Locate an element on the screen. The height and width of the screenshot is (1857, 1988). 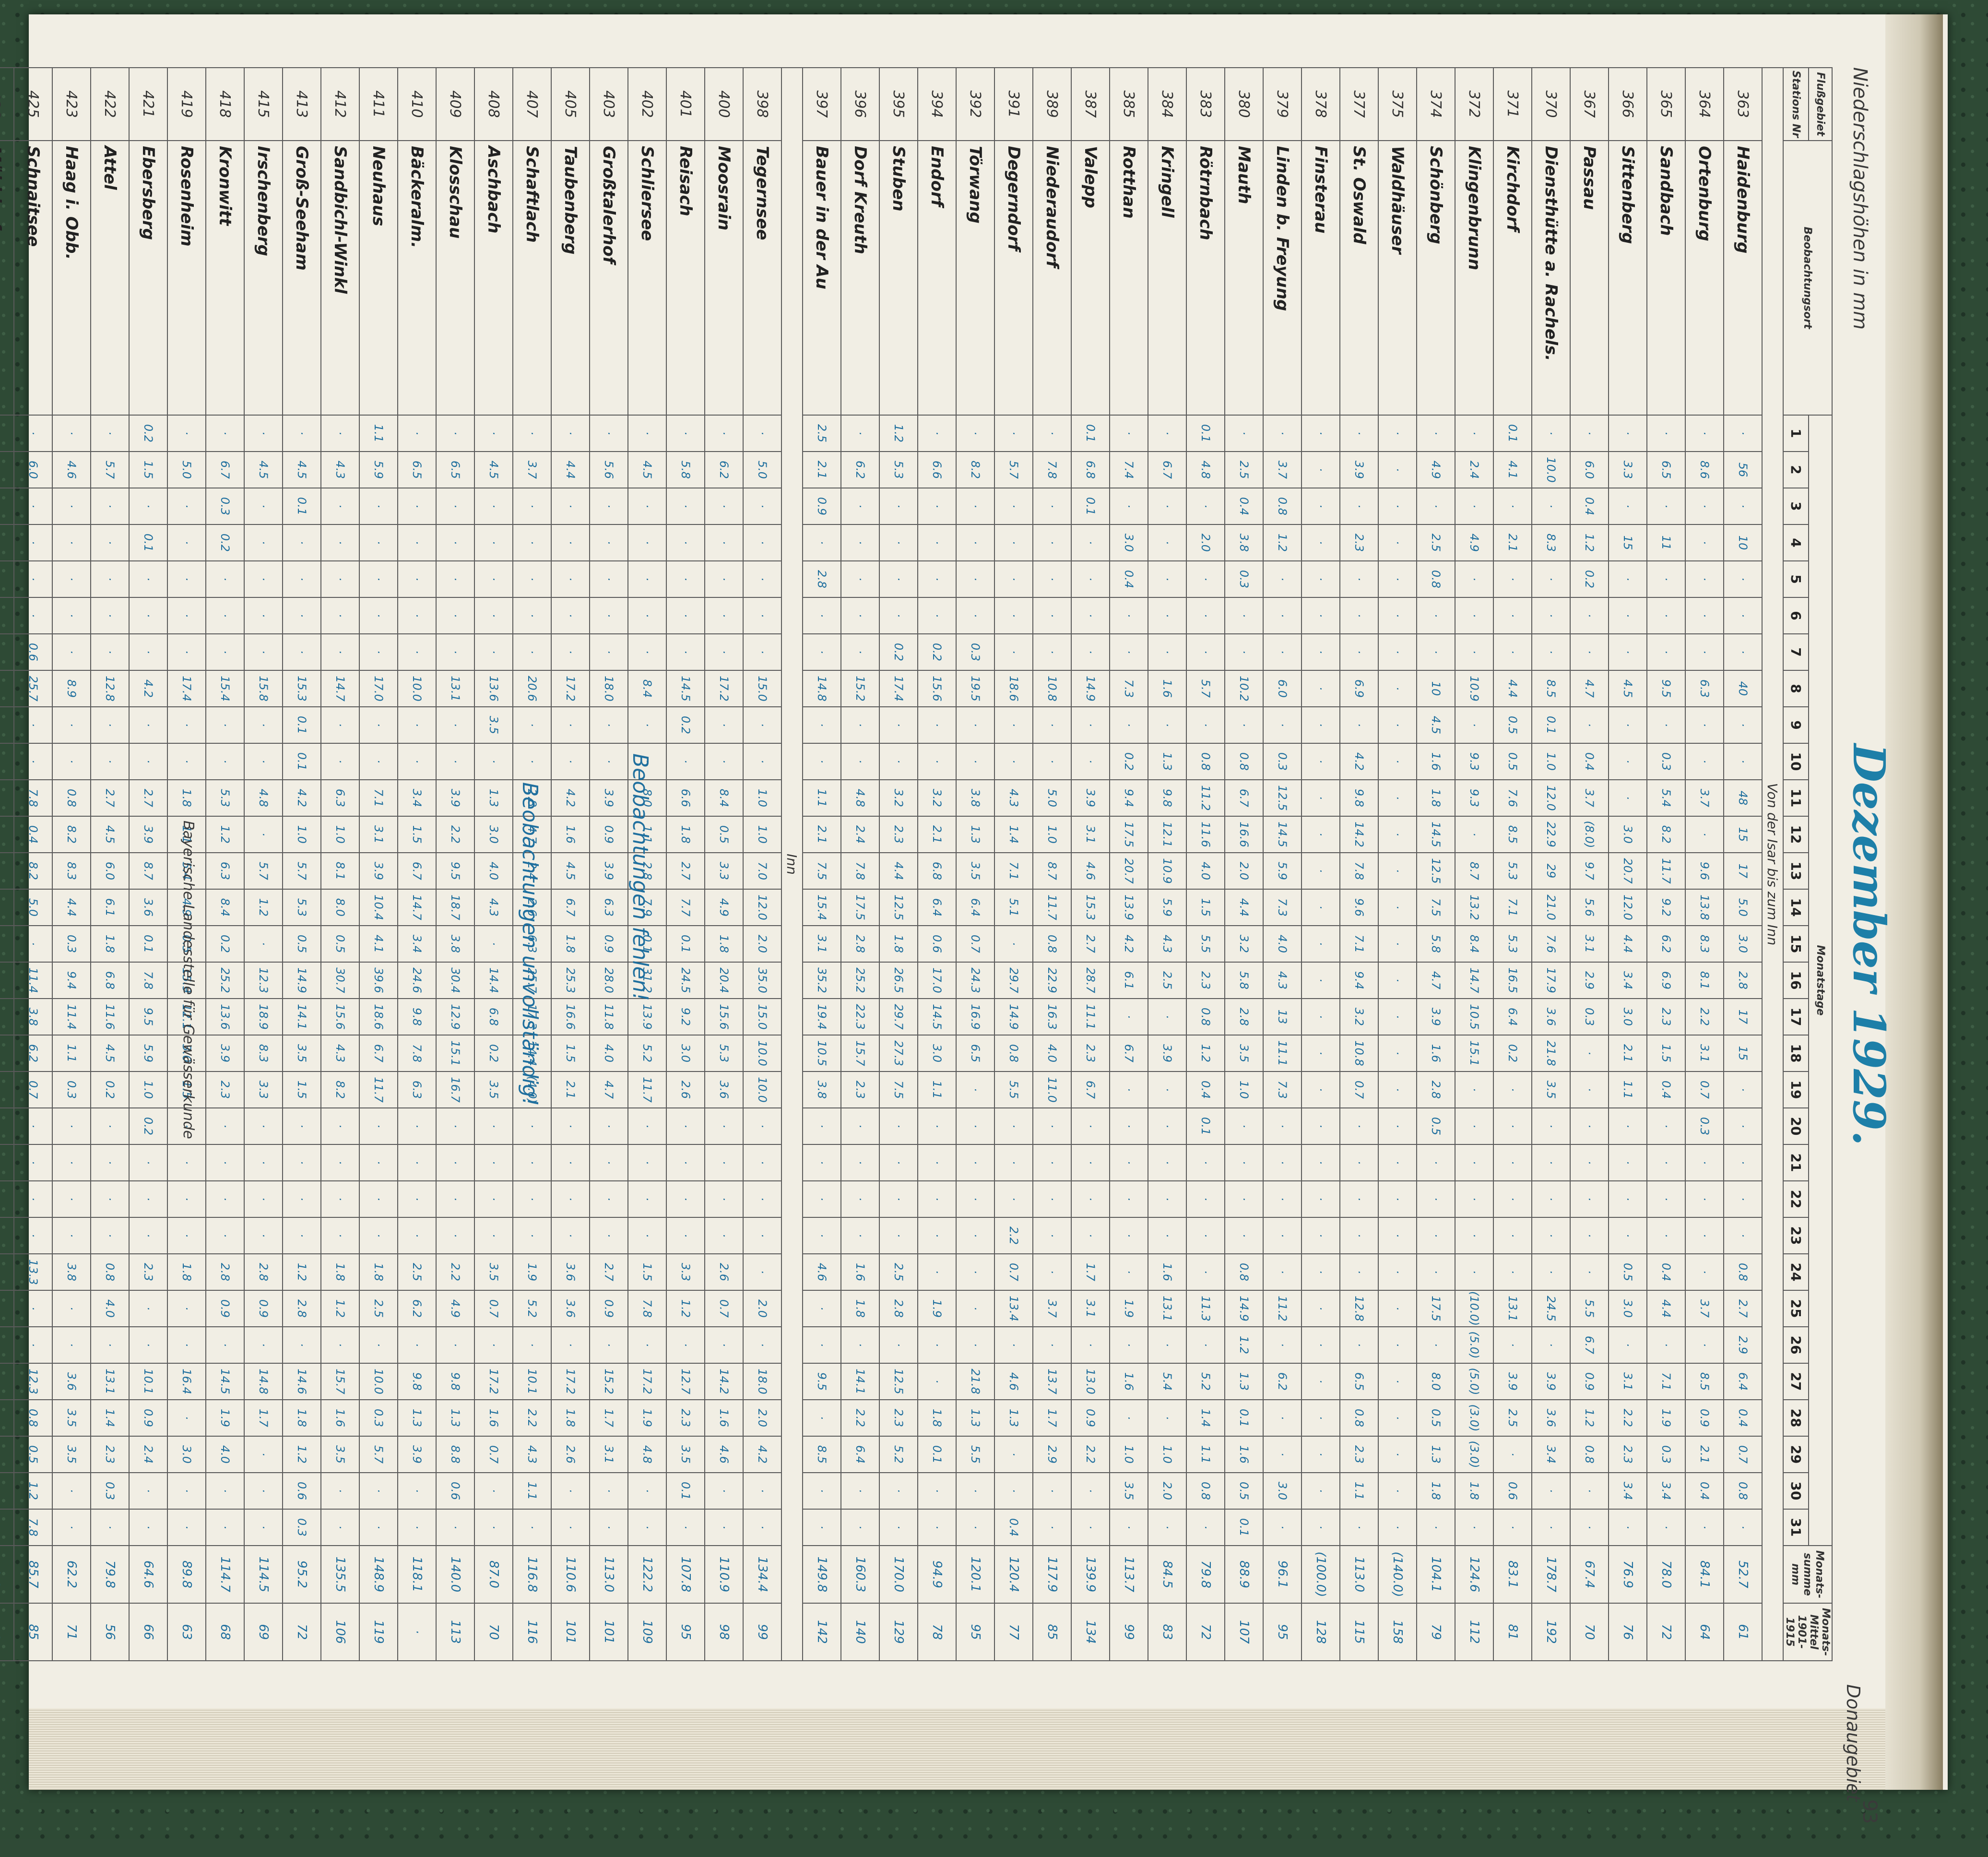
daily-value: 4.4 is located at coordinates (1512, 688).